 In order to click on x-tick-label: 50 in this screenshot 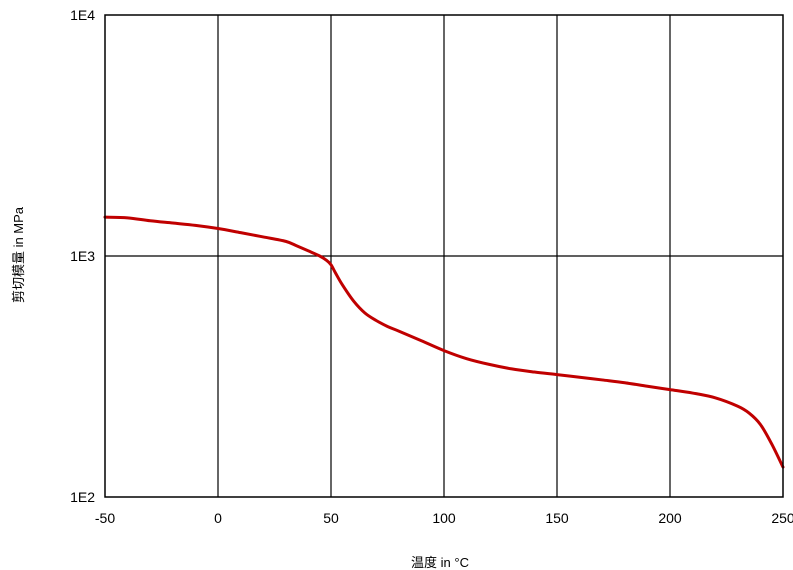, I will do `click(331, 518)`.